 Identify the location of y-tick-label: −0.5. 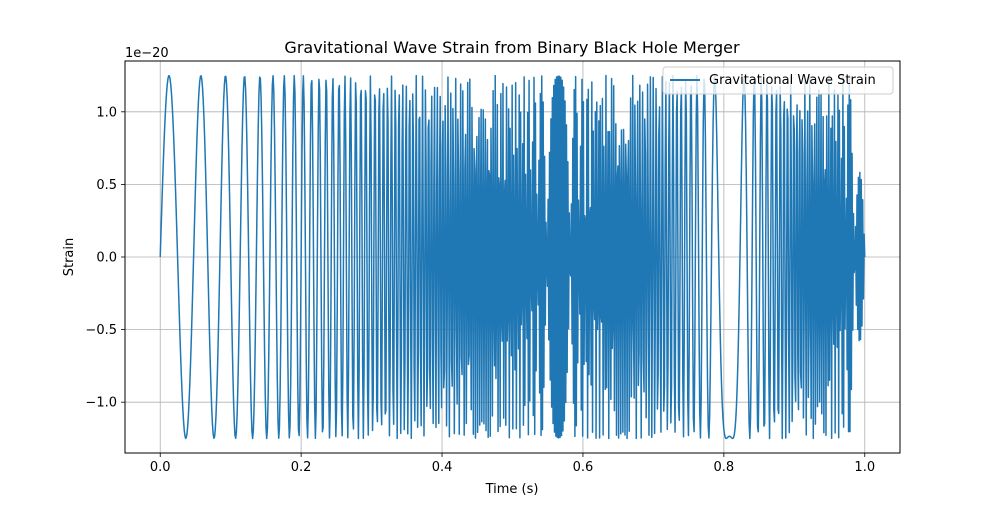
(101, 330).